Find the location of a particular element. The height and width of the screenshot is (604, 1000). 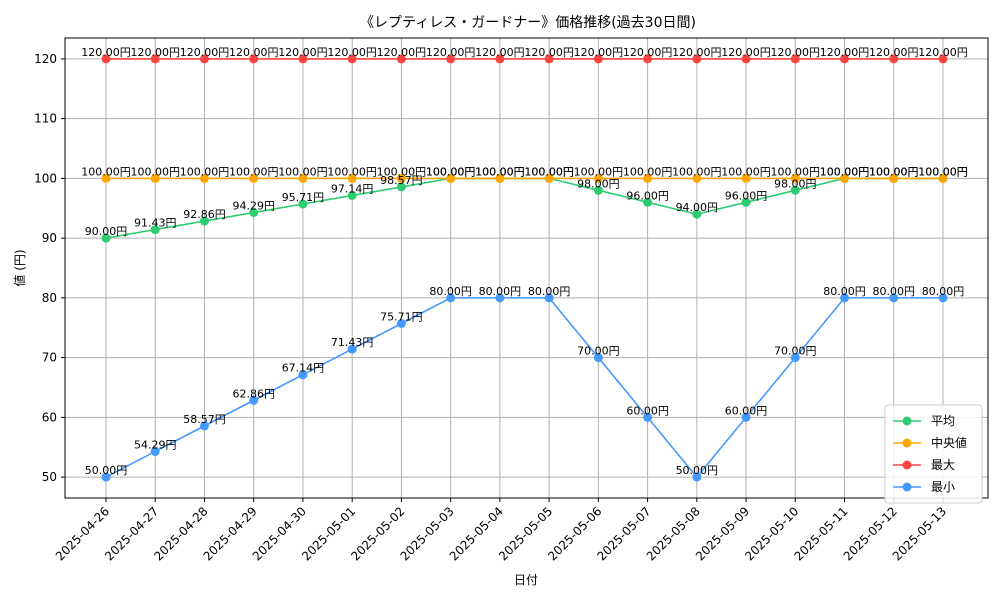

data-label: 90.00円 is located at coordinates (106, 231).